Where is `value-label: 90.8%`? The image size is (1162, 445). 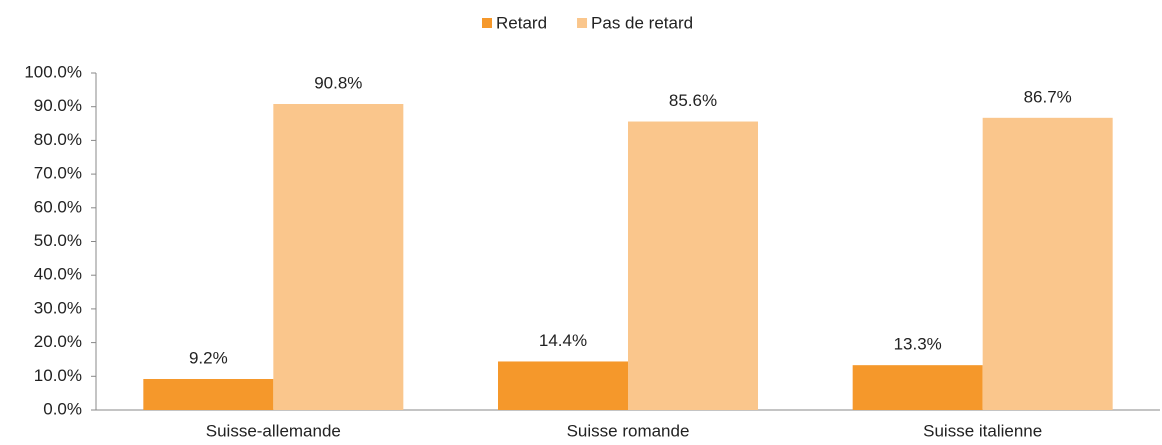
value-label: 90.8% is located at coordinates (338, 82).